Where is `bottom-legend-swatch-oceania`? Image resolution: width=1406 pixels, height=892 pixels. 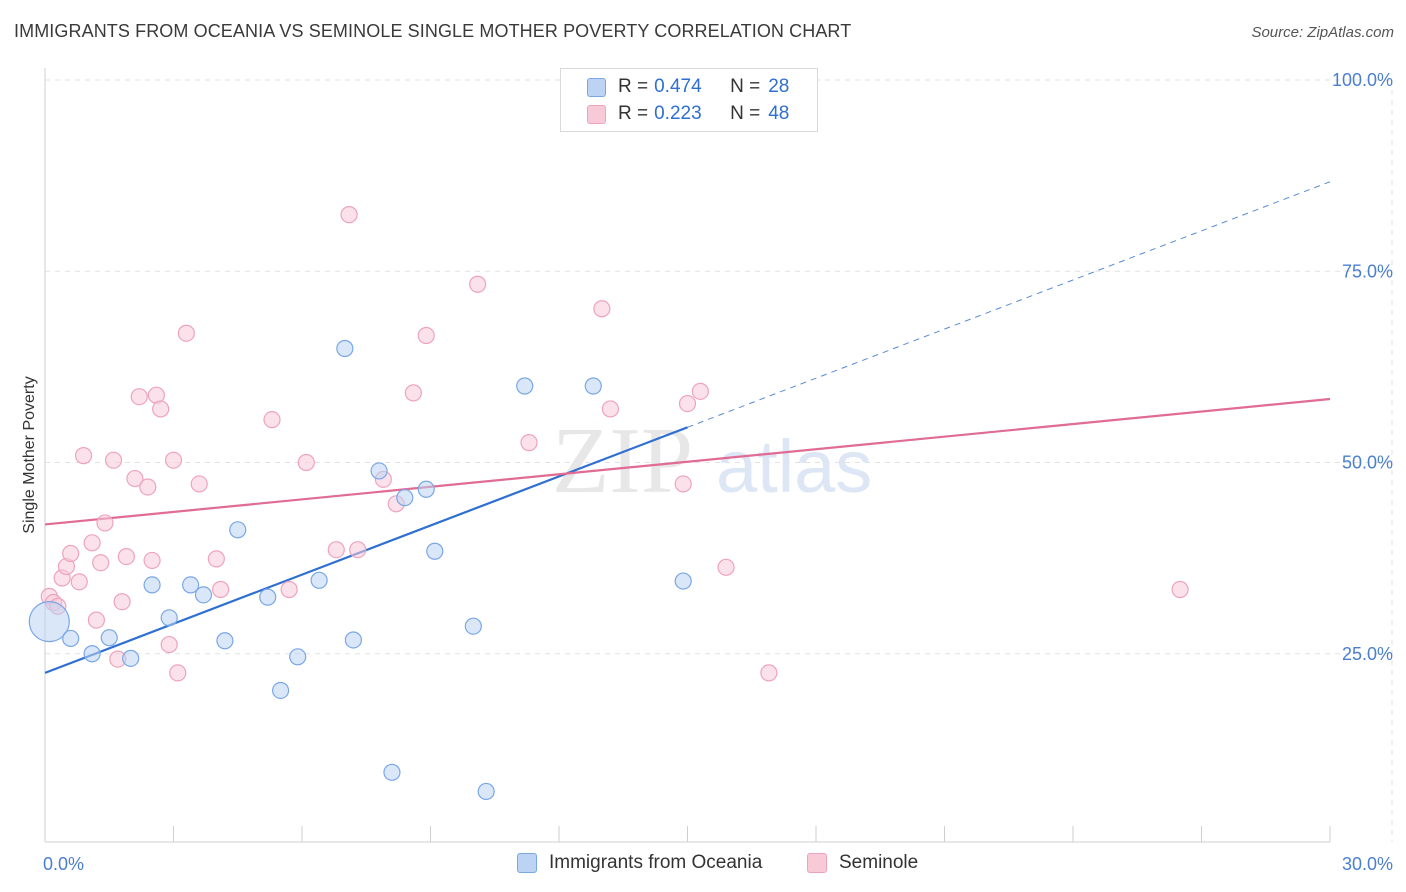 bottom-legend-swatch-oceania is located at coordinates (527, 863).